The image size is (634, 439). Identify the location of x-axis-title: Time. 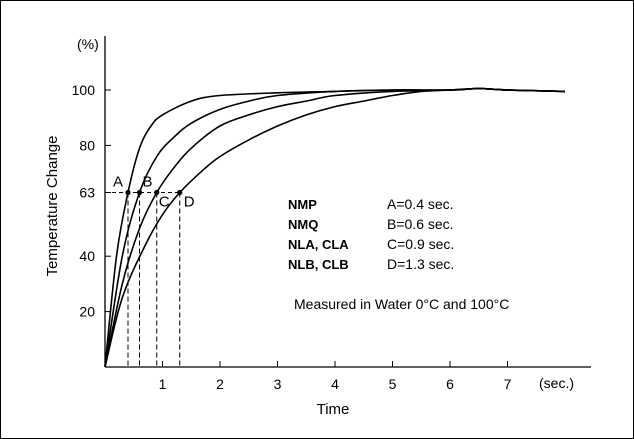
(333, 409).